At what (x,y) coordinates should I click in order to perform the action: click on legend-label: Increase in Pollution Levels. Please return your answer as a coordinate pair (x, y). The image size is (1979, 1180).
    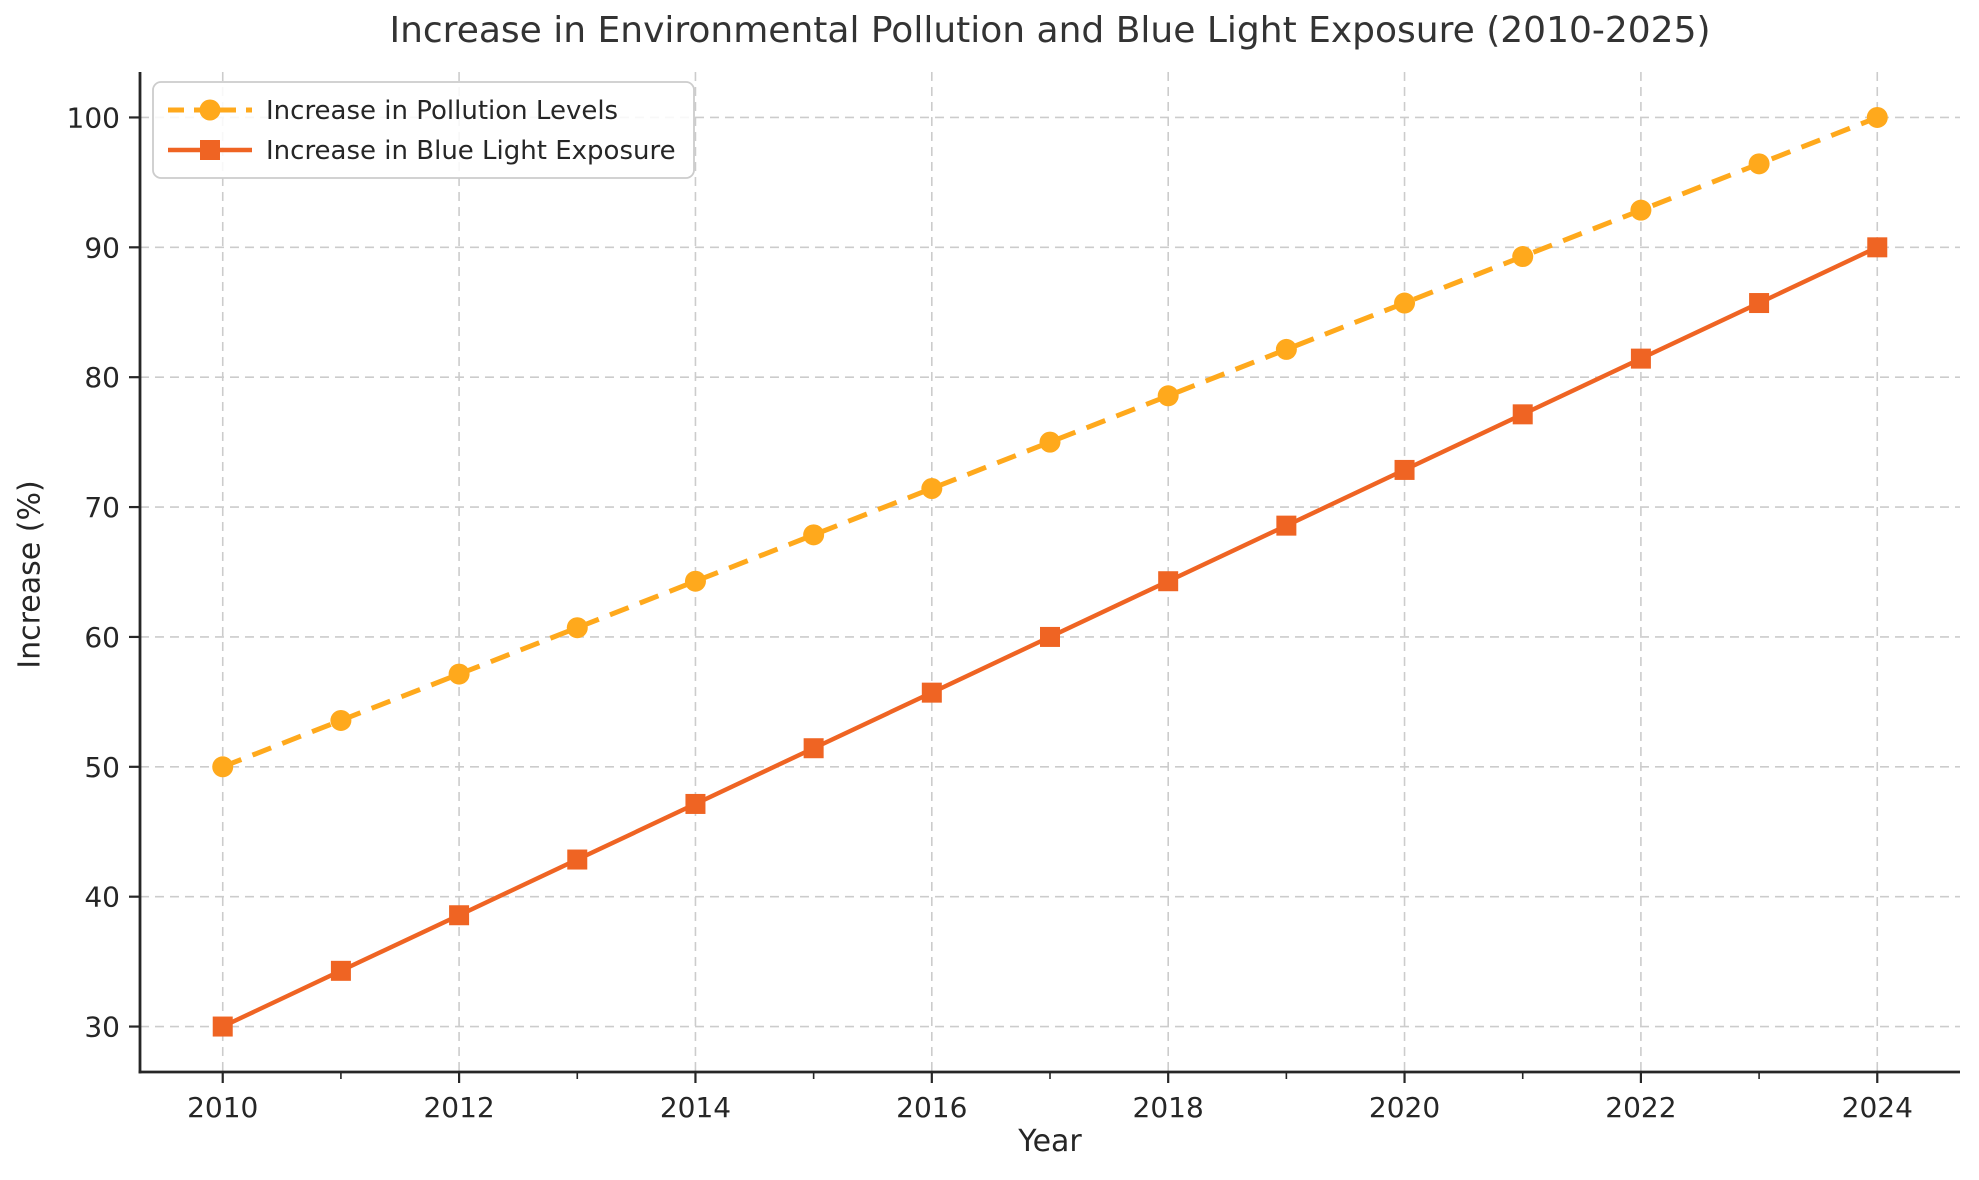
    Looking at the image, I should click on (442, 111).